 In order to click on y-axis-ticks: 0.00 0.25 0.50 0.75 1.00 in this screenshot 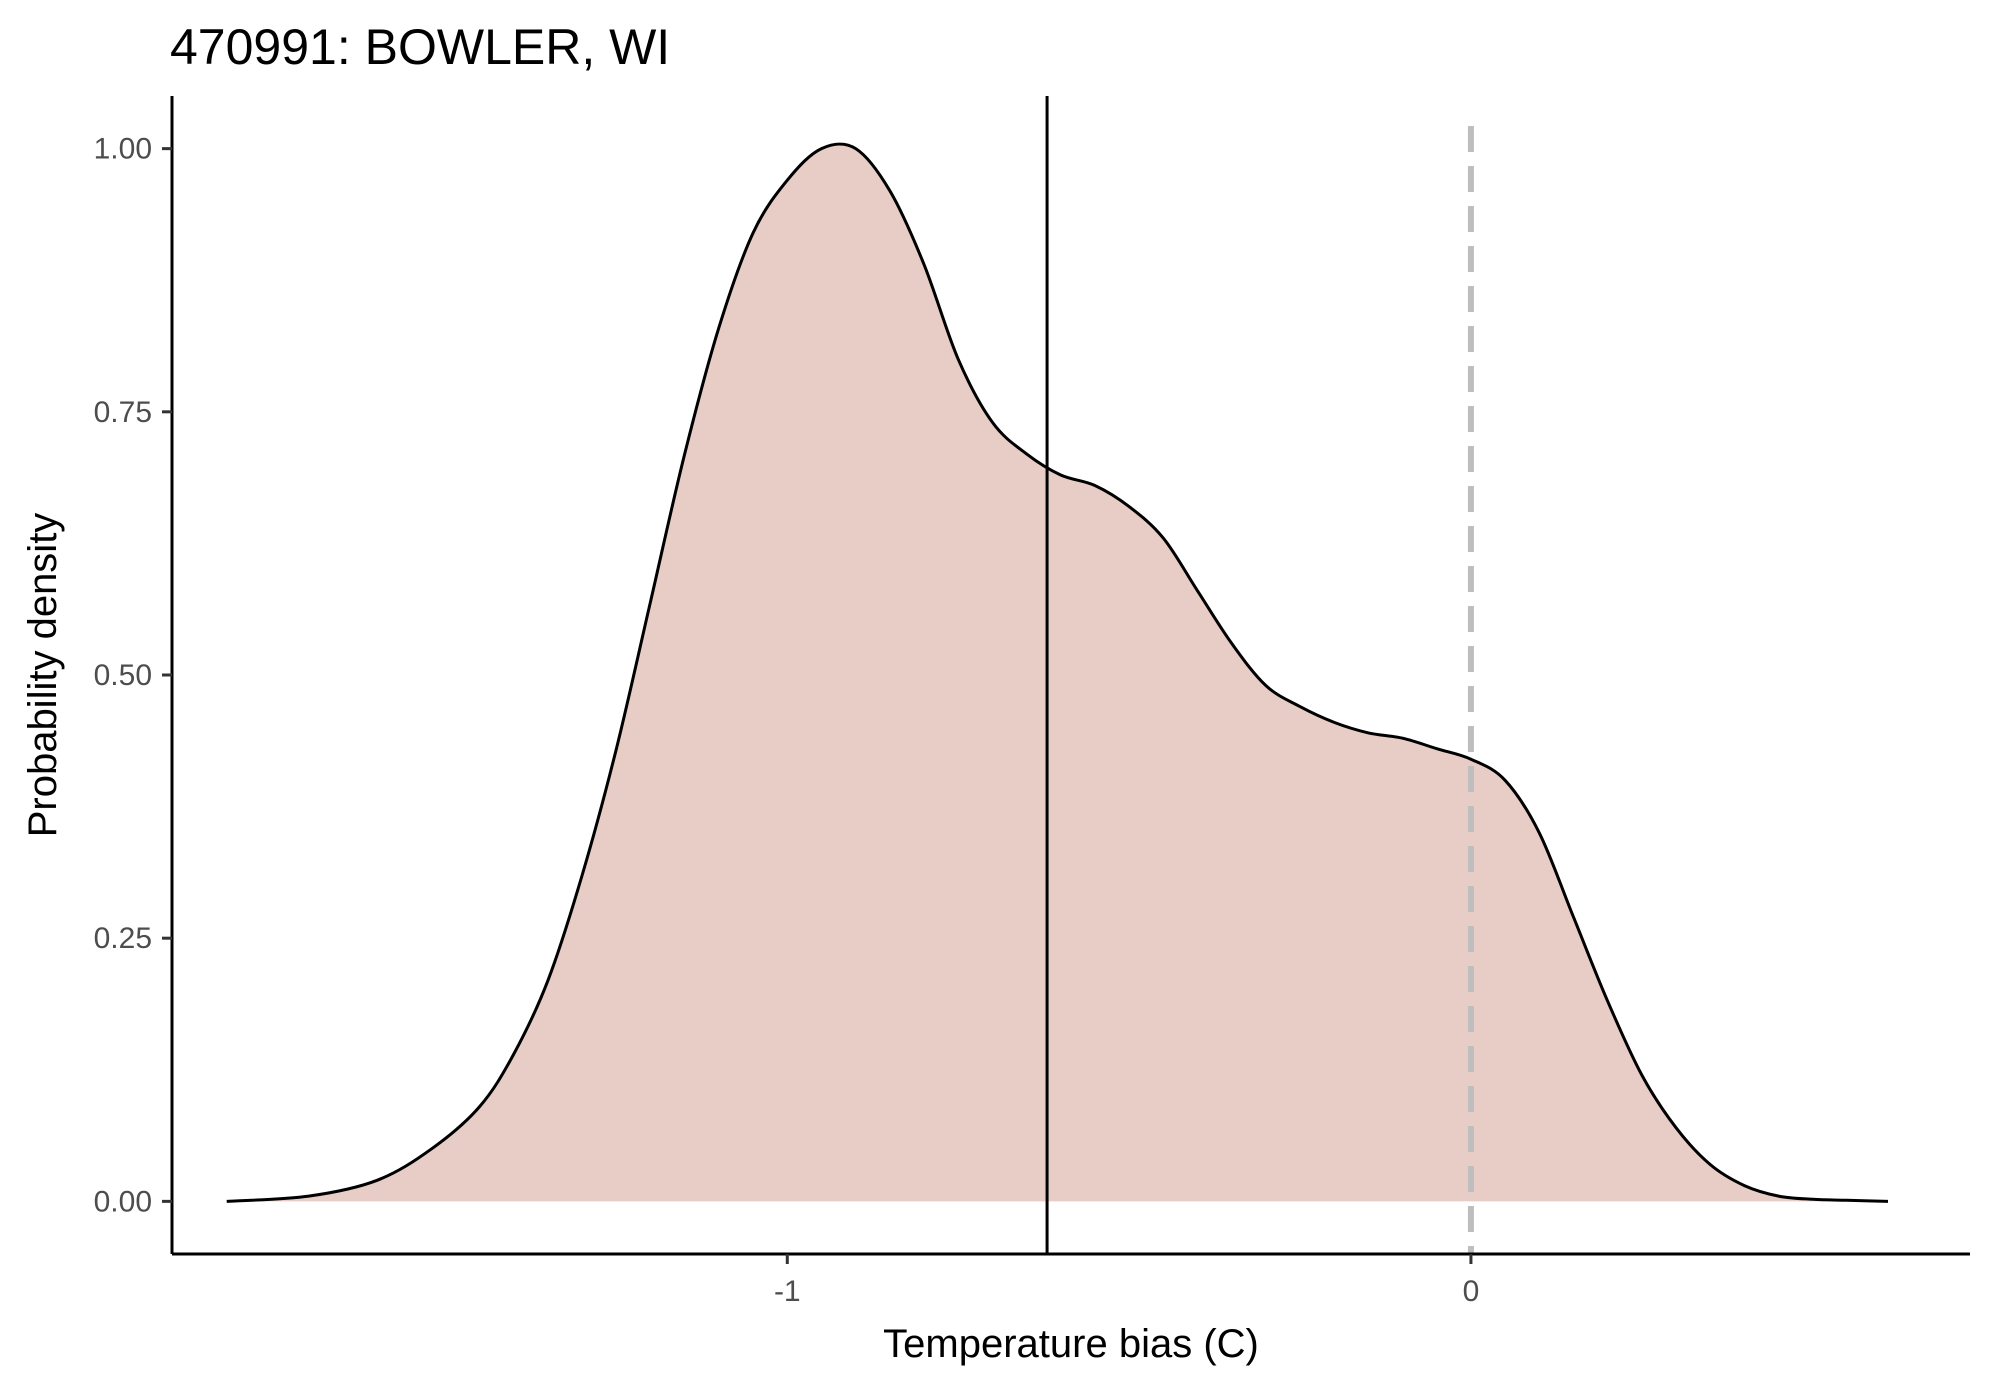, I will do `click(133, 675)`.